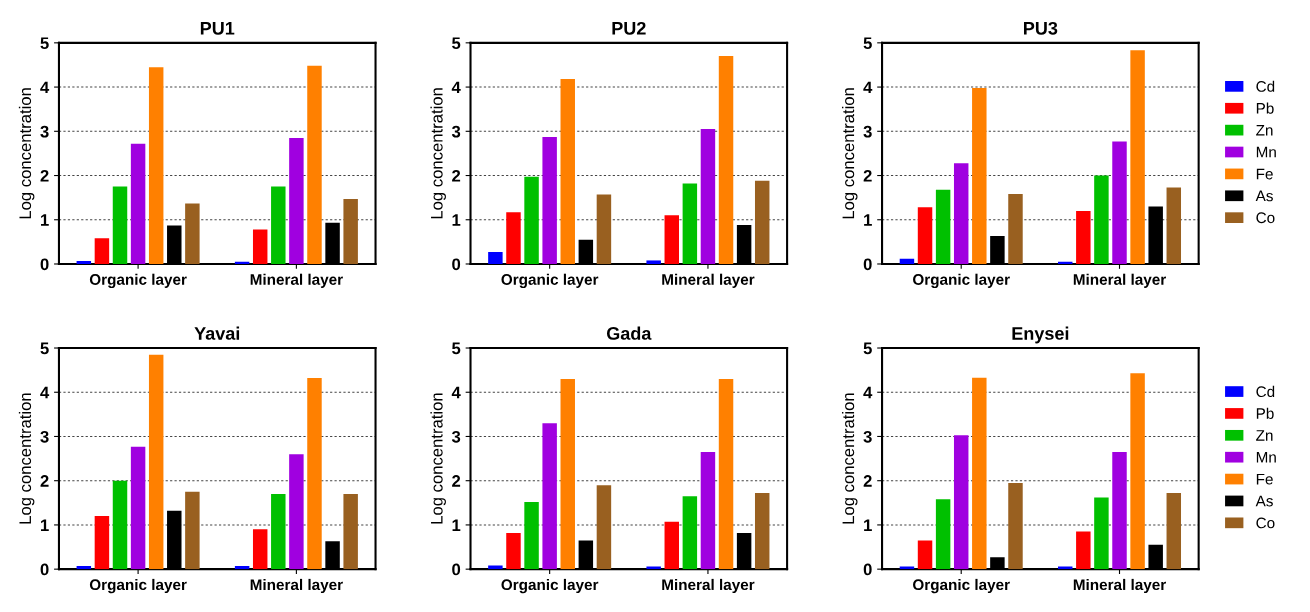 The width and height of the screenshot is (1310, 612). I want to click on legend-label: Co, so click(1265, 523).